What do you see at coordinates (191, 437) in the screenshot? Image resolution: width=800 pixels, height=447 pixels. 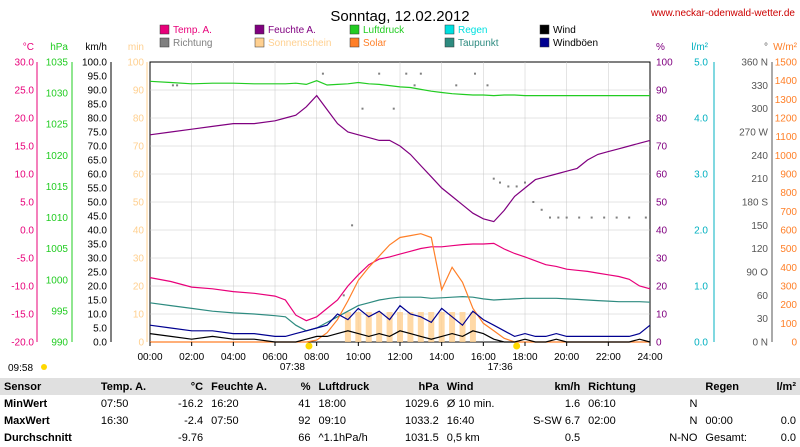 I see `stats-cell: -9.76` at bounding box center [191, 437].